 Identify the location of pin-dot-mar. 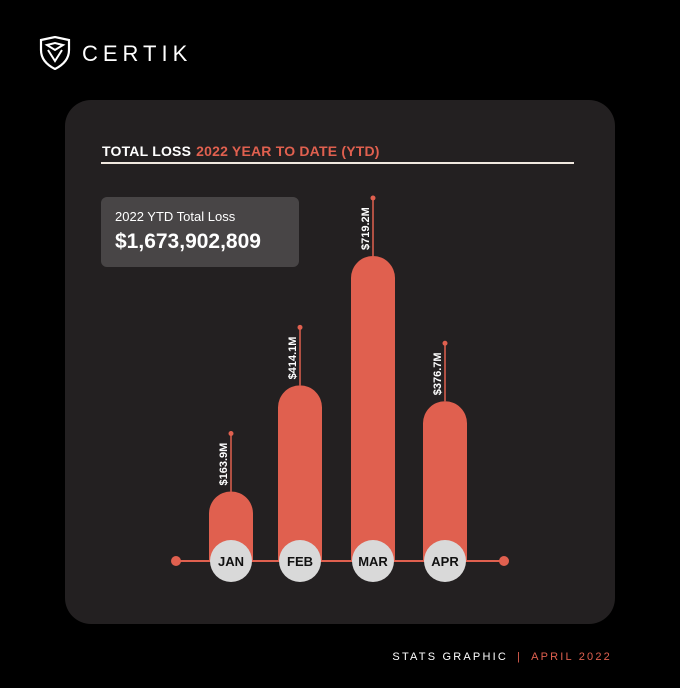
(373, 198).